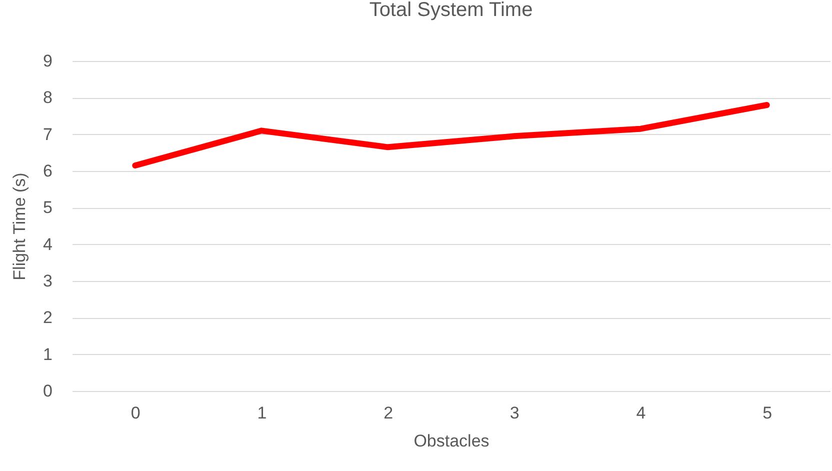 The height and width of the screenshot is (471, 832). Describe the element at coordinates (515, 413) in the screenshot. I see `x-tick-label: 3` at that location.